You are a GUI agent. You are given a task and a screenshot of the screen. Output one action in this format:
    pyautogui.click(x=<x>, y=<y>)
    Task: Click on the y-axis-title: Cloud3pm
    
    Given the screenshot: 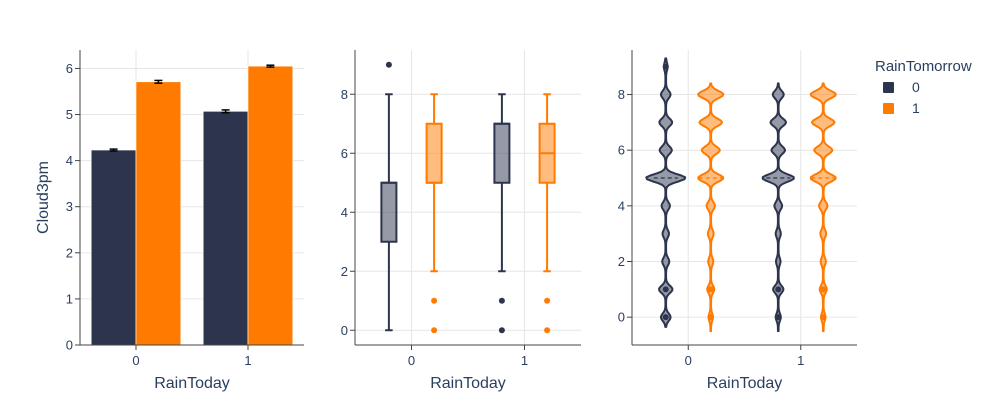 What is the action you would take?
    pyautogui.click(x=43, y=197)
    